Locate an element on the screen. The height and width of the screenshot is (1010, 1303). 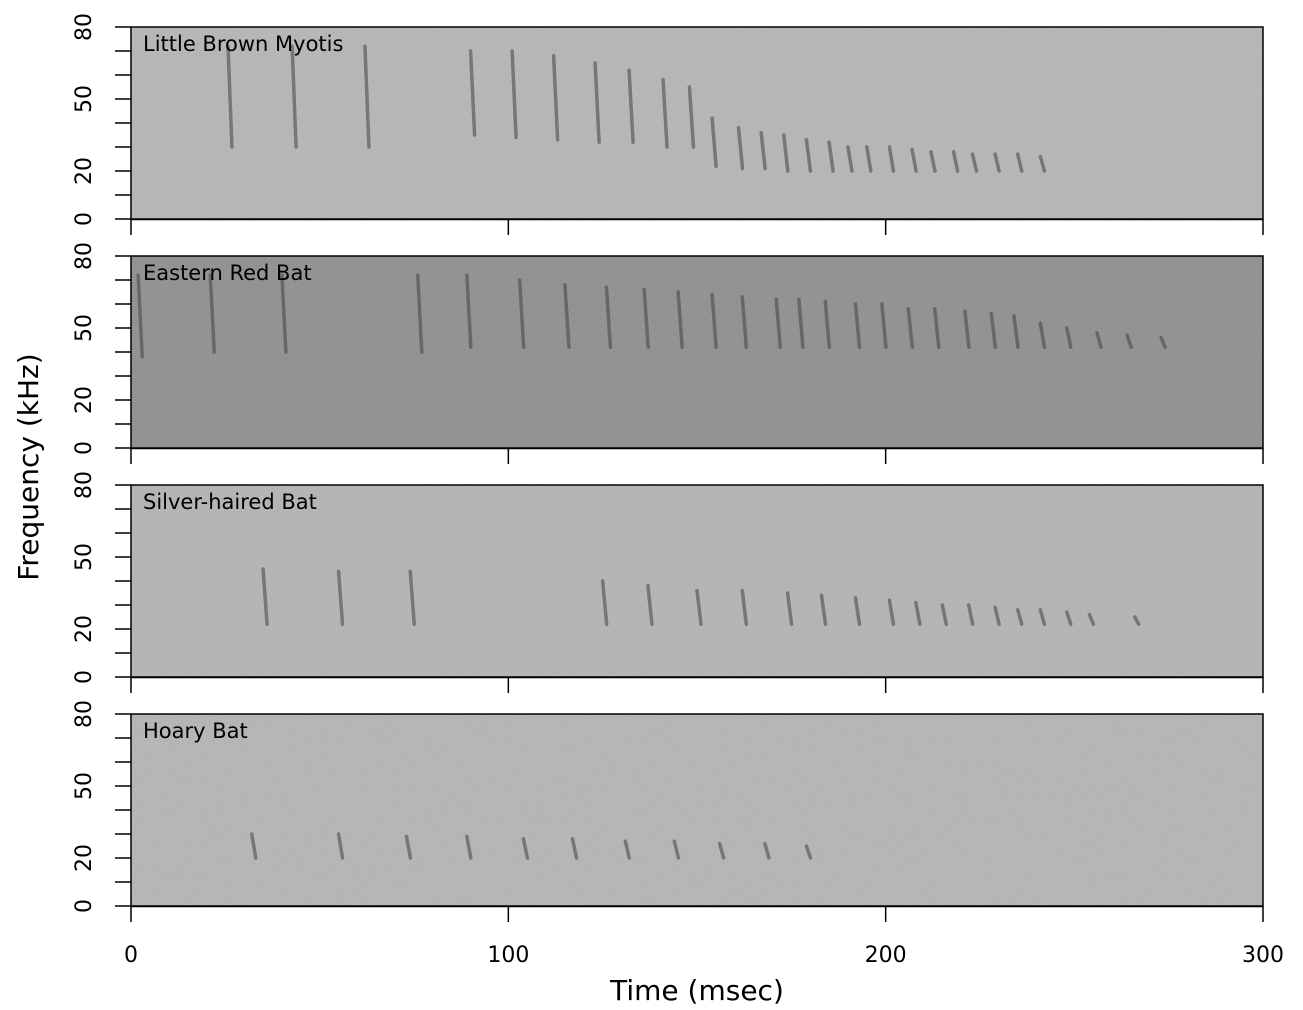
x-axis-label: Time (msec) is located at coordinates (696, 990).